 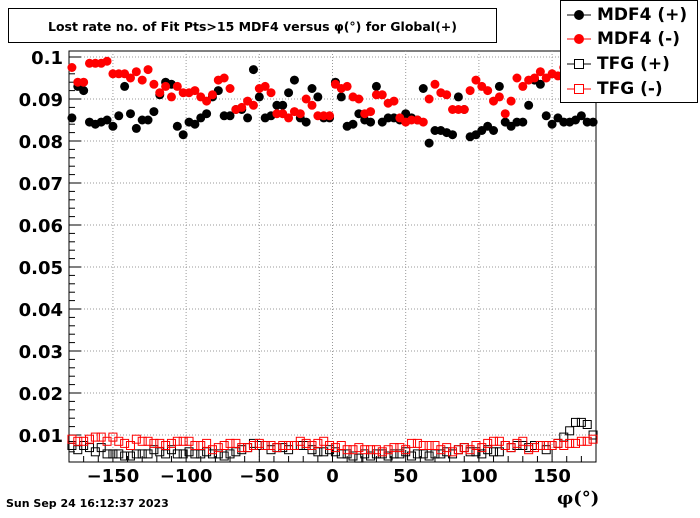 What do you see at coordinates (578, 498) in the screenshot?
I see `x-axis-unit-label: φ(°)` at bounding box center [578, 498].